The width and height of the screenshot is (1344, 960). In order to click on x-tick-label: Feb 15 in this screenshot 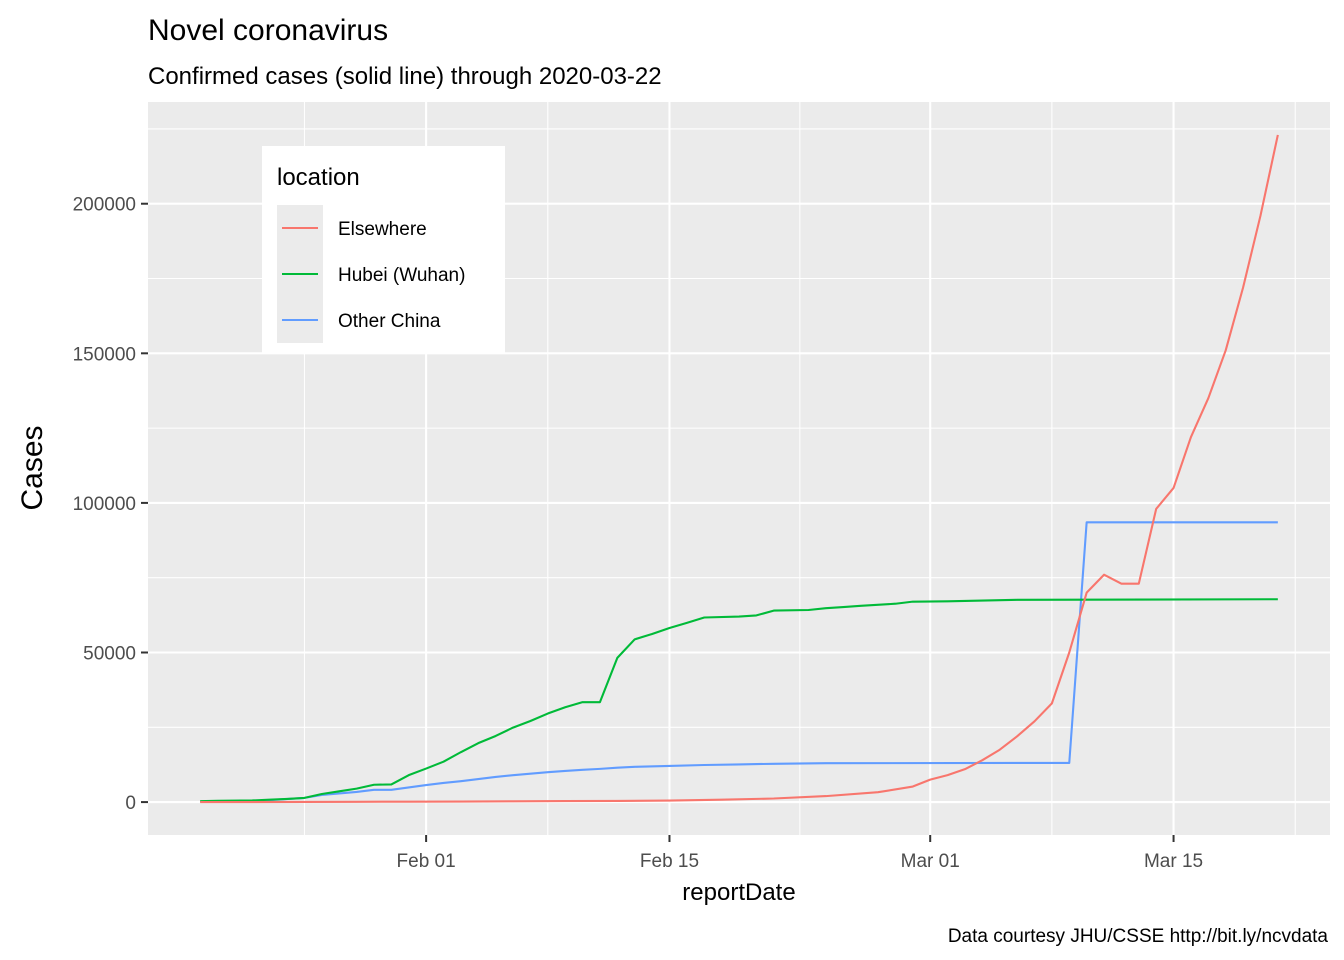, I will do `click(669, 861)`.